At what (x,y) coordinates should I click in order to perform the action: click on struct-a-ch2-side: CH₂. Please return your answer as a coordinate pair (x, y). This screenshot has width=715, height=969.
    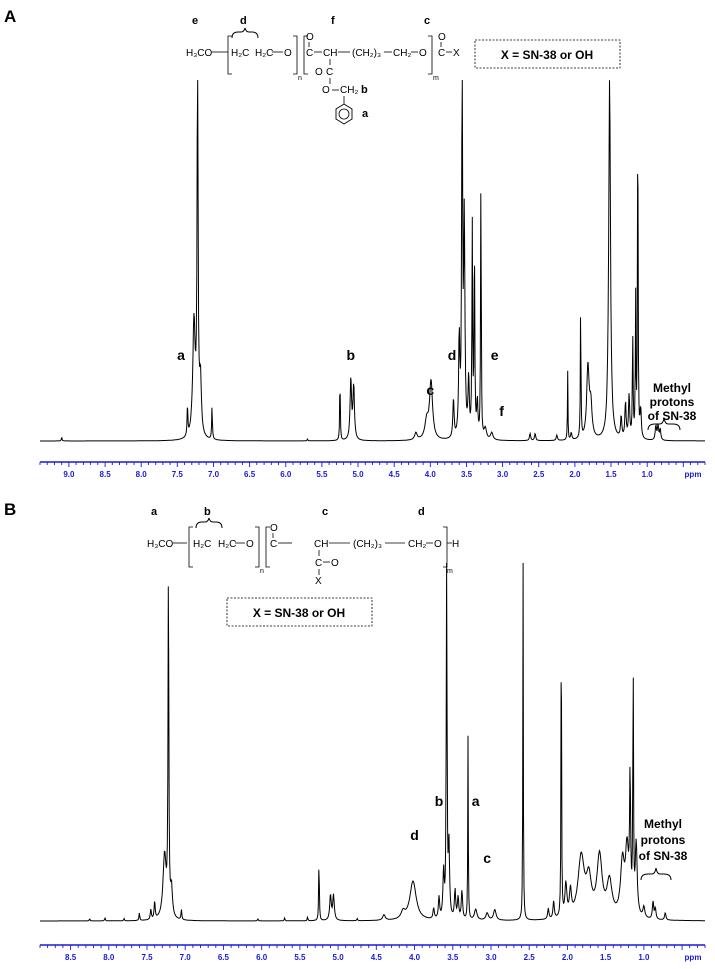
    Looking at the image, I should click on (349, 90).